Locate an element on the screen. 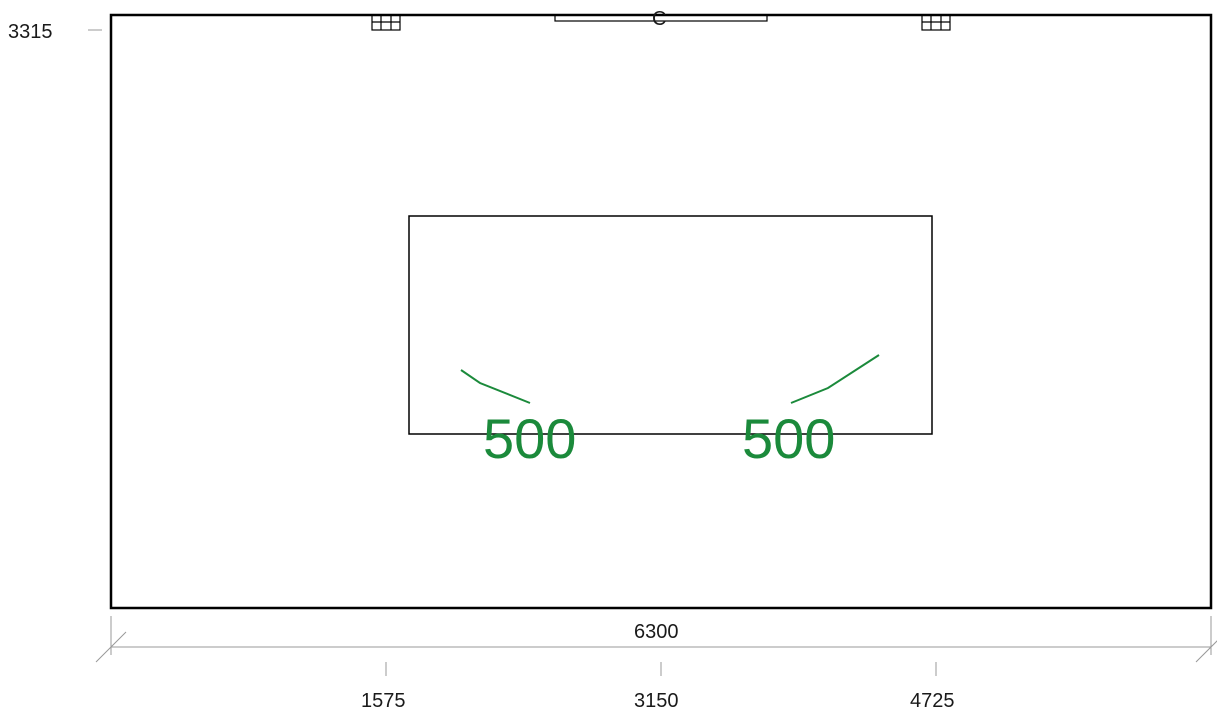 This screenshot has height=713, width=1217. zone-value-right: 500 is located at coordinates (788, 438).